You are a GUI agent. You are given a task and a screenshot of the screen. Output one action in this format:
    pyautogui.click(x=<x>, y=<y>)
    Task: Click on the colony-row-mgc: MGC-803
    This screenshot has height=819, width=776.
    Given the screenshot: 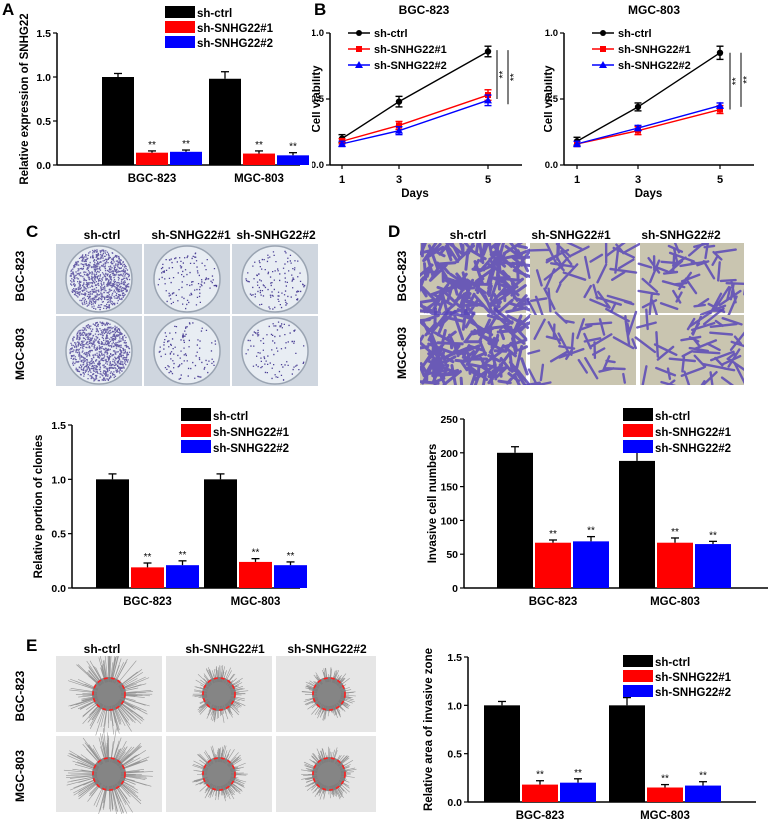 What is the action you would take?
    pyautogui.click(x=20, y=354)
    